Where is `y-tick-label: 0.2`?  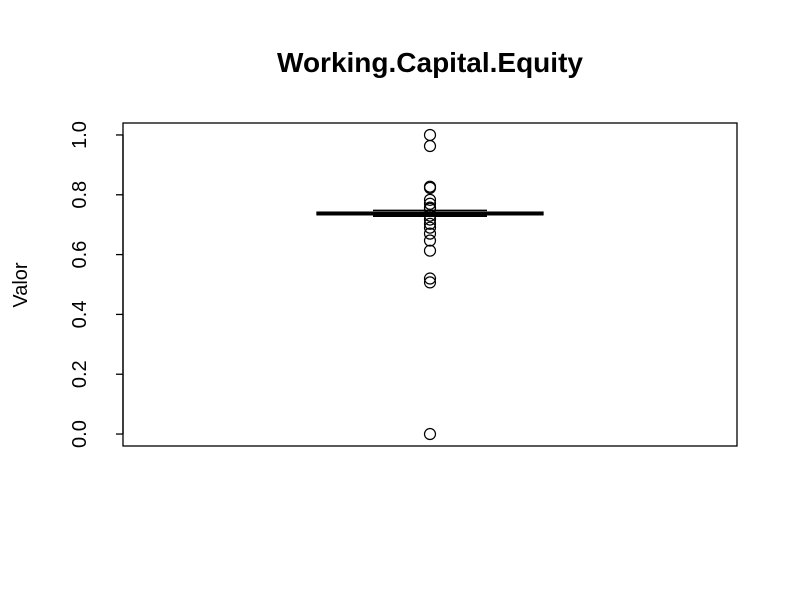
y-tick-label: 0.2 is located at coordinates (80, 374).